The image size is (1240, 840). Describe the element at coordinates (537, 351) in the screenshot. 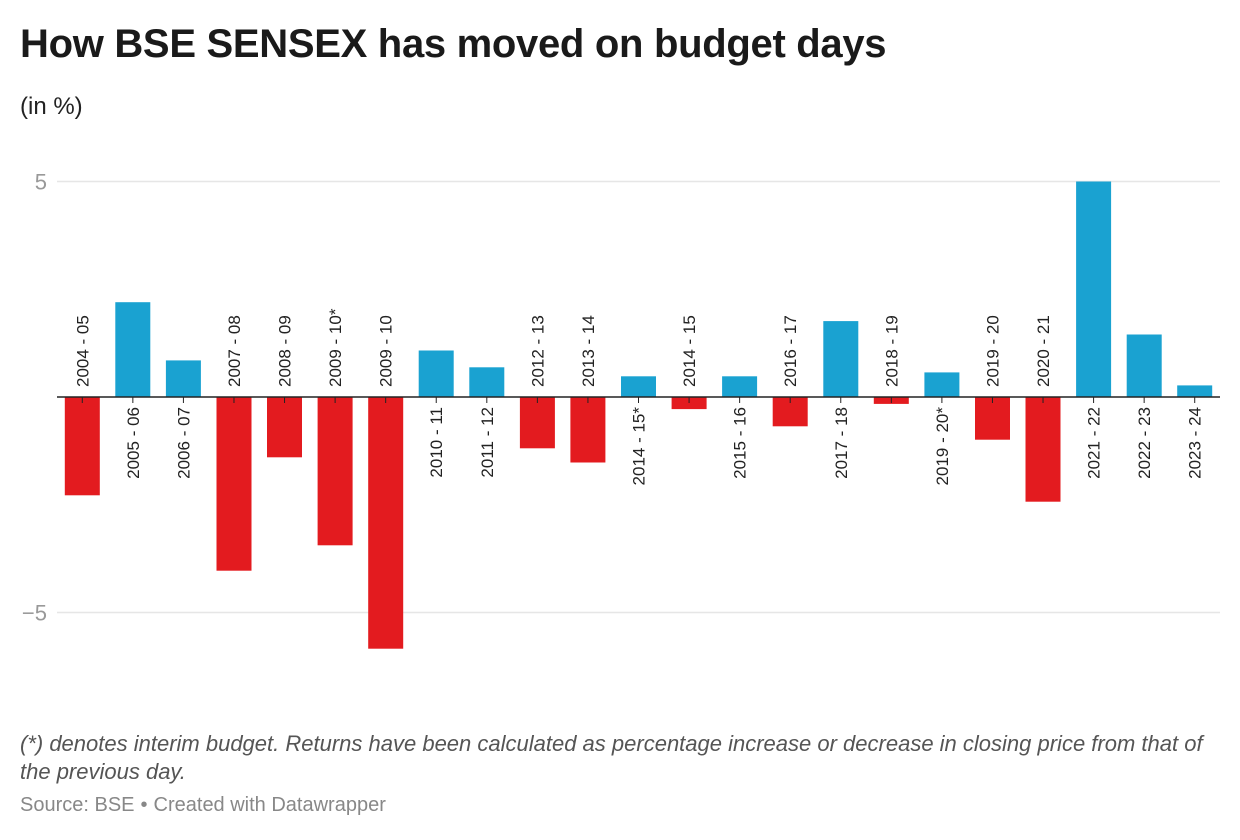

I see `category-label: 2012 - 13` at that location.